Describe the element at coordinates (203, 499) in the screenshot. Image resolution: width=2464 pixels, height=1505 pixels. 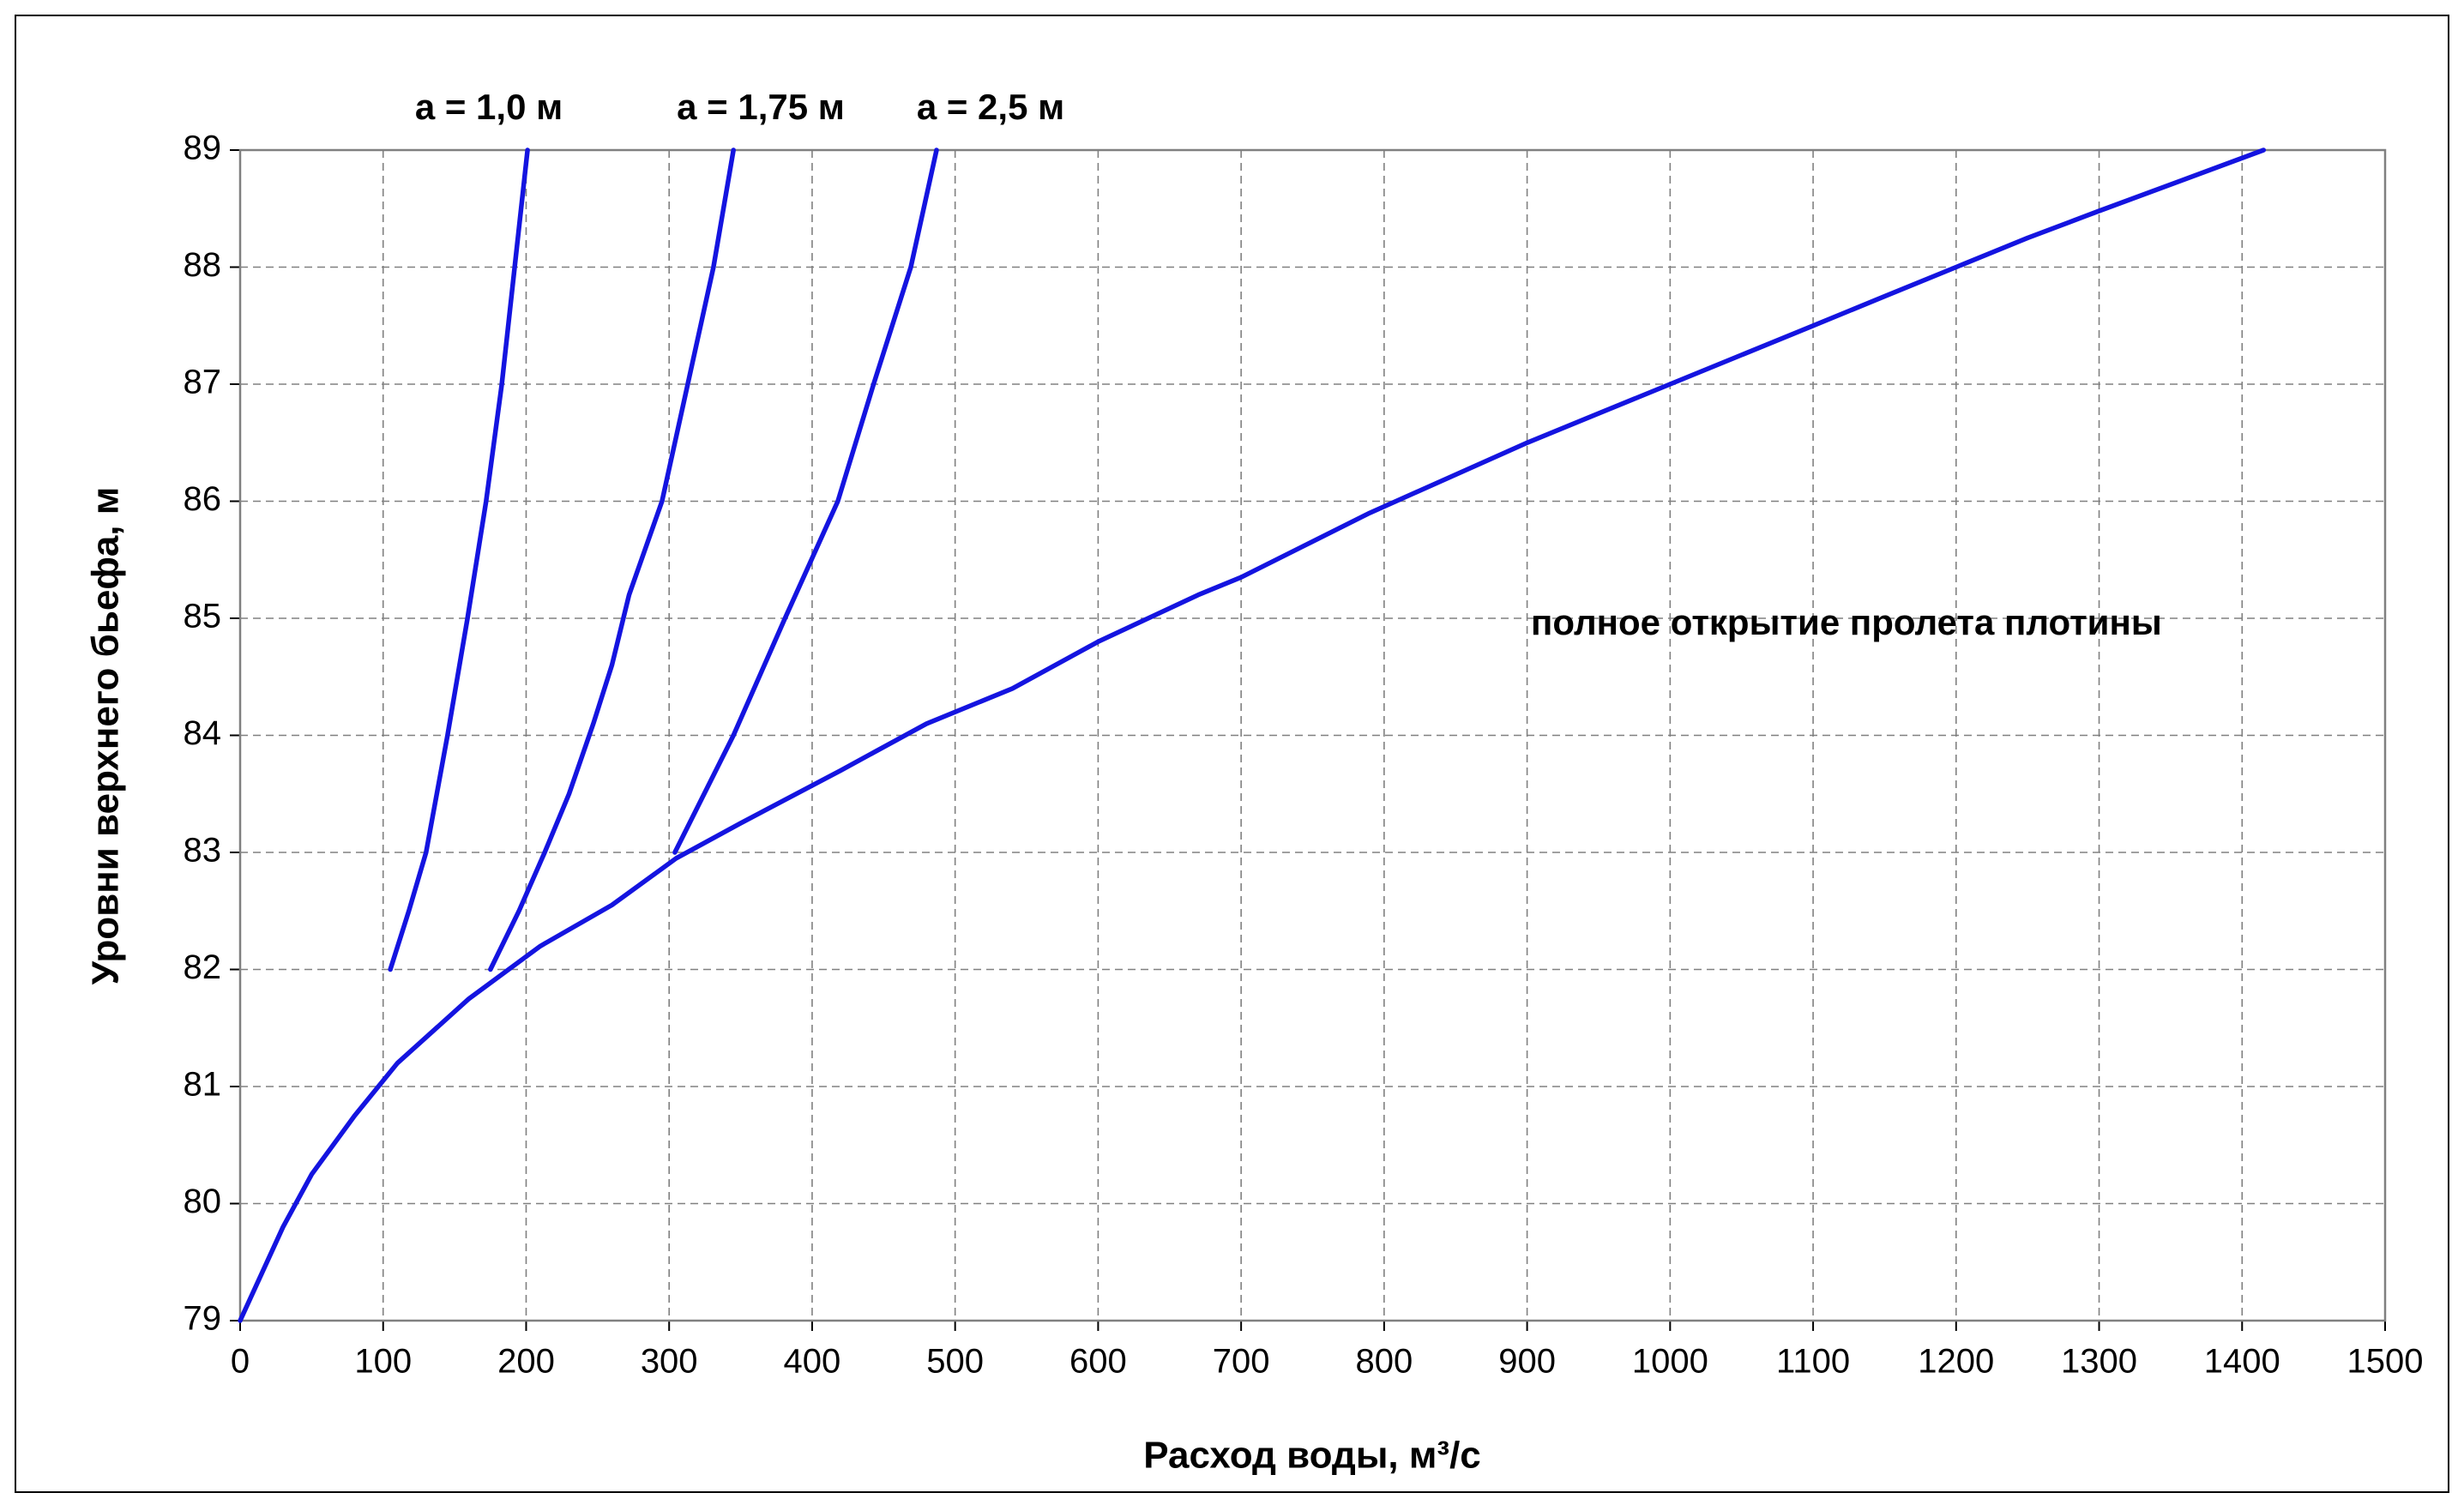
I see `y-tick-label: 86` at that location.